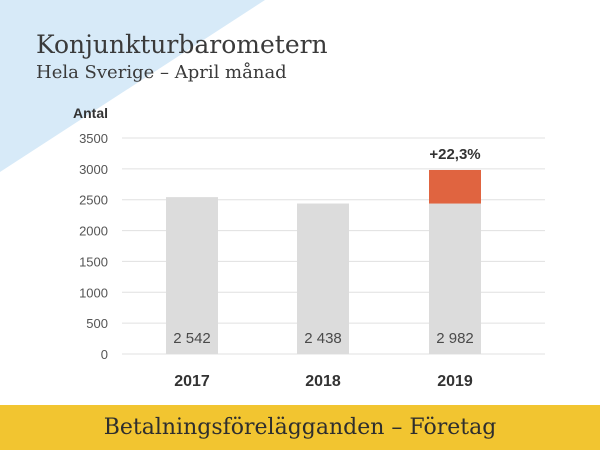  Describe the element at coordinates (93, 169) in the screenshot. I see `y-tick-label: 3000` at that location.